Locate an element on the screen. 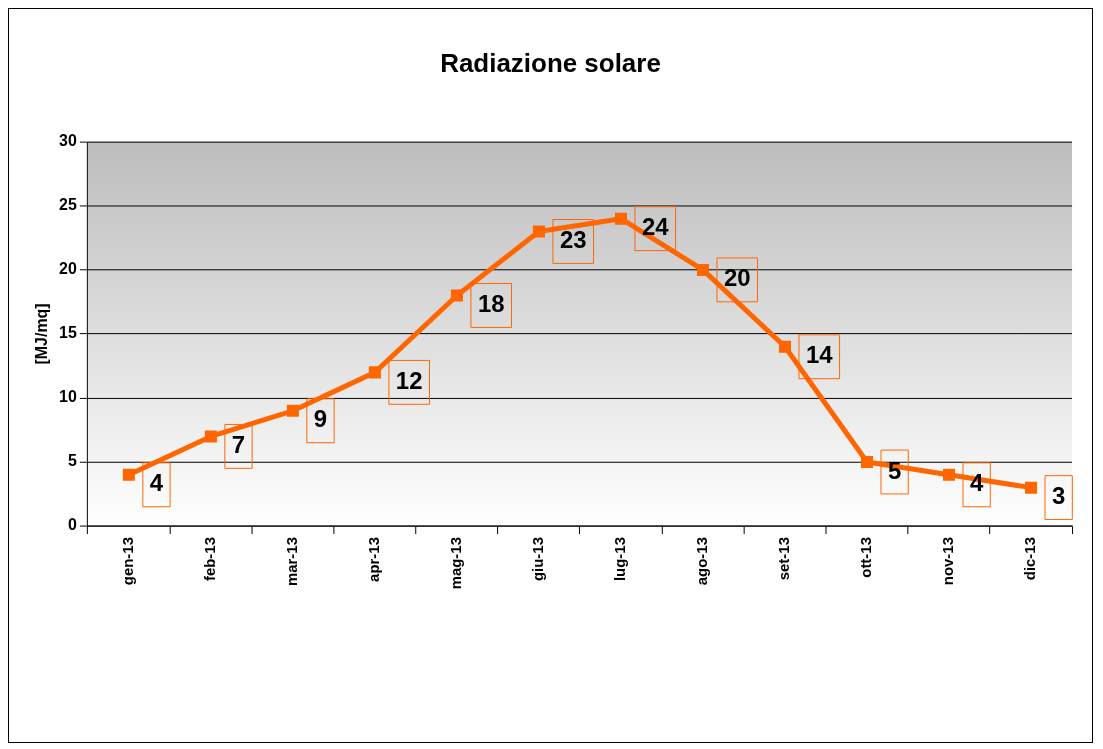 This screenshot has height=749, width=1103. data-label: 7 is located at coordinates (238, 444).